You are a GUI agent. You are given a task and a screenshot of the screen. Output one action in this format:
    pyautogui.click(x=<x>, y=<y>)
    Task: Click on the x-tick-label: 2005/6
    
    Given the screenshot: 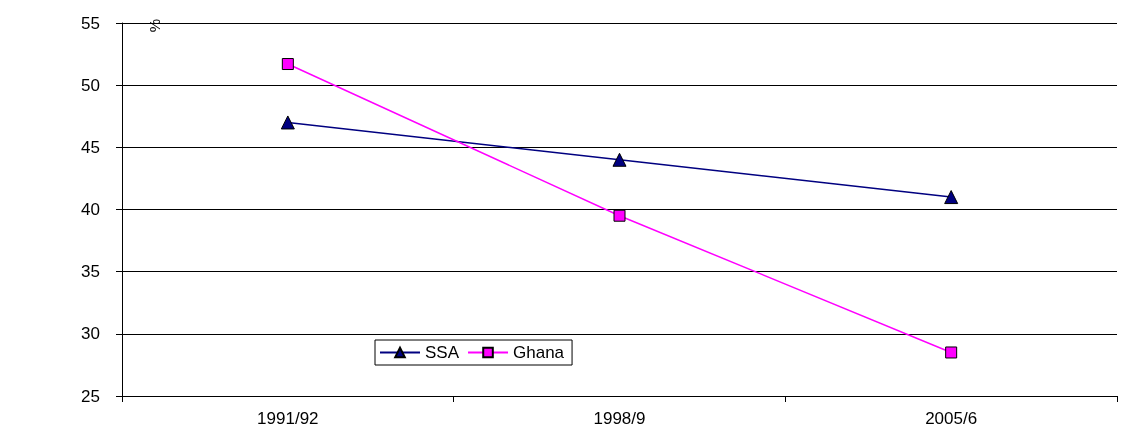 What is the action you would take?
    pyautogui.click(x=951, y=418)
    